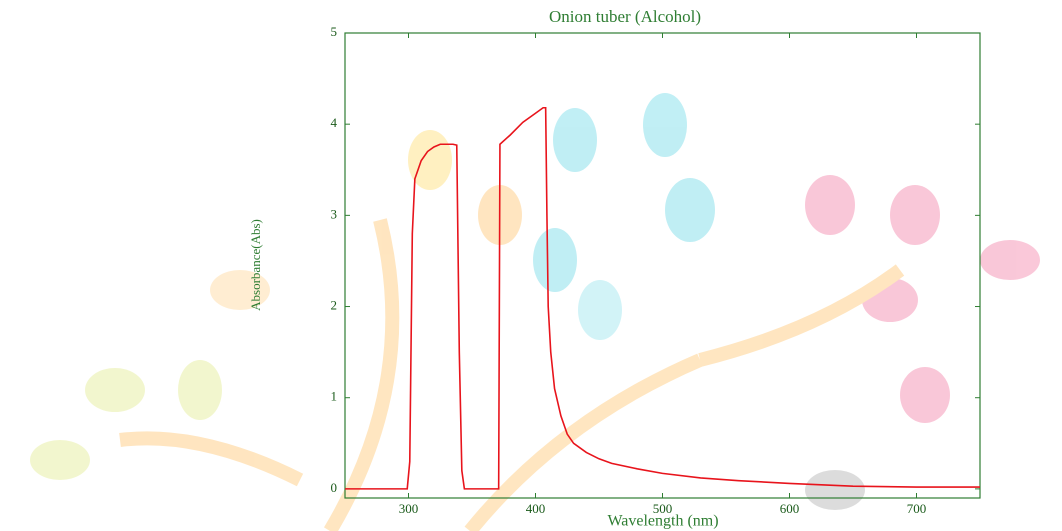  Describe the element at coordinates (917, 508) in the screenshot. I see `x-tick-label: 700` at that location.